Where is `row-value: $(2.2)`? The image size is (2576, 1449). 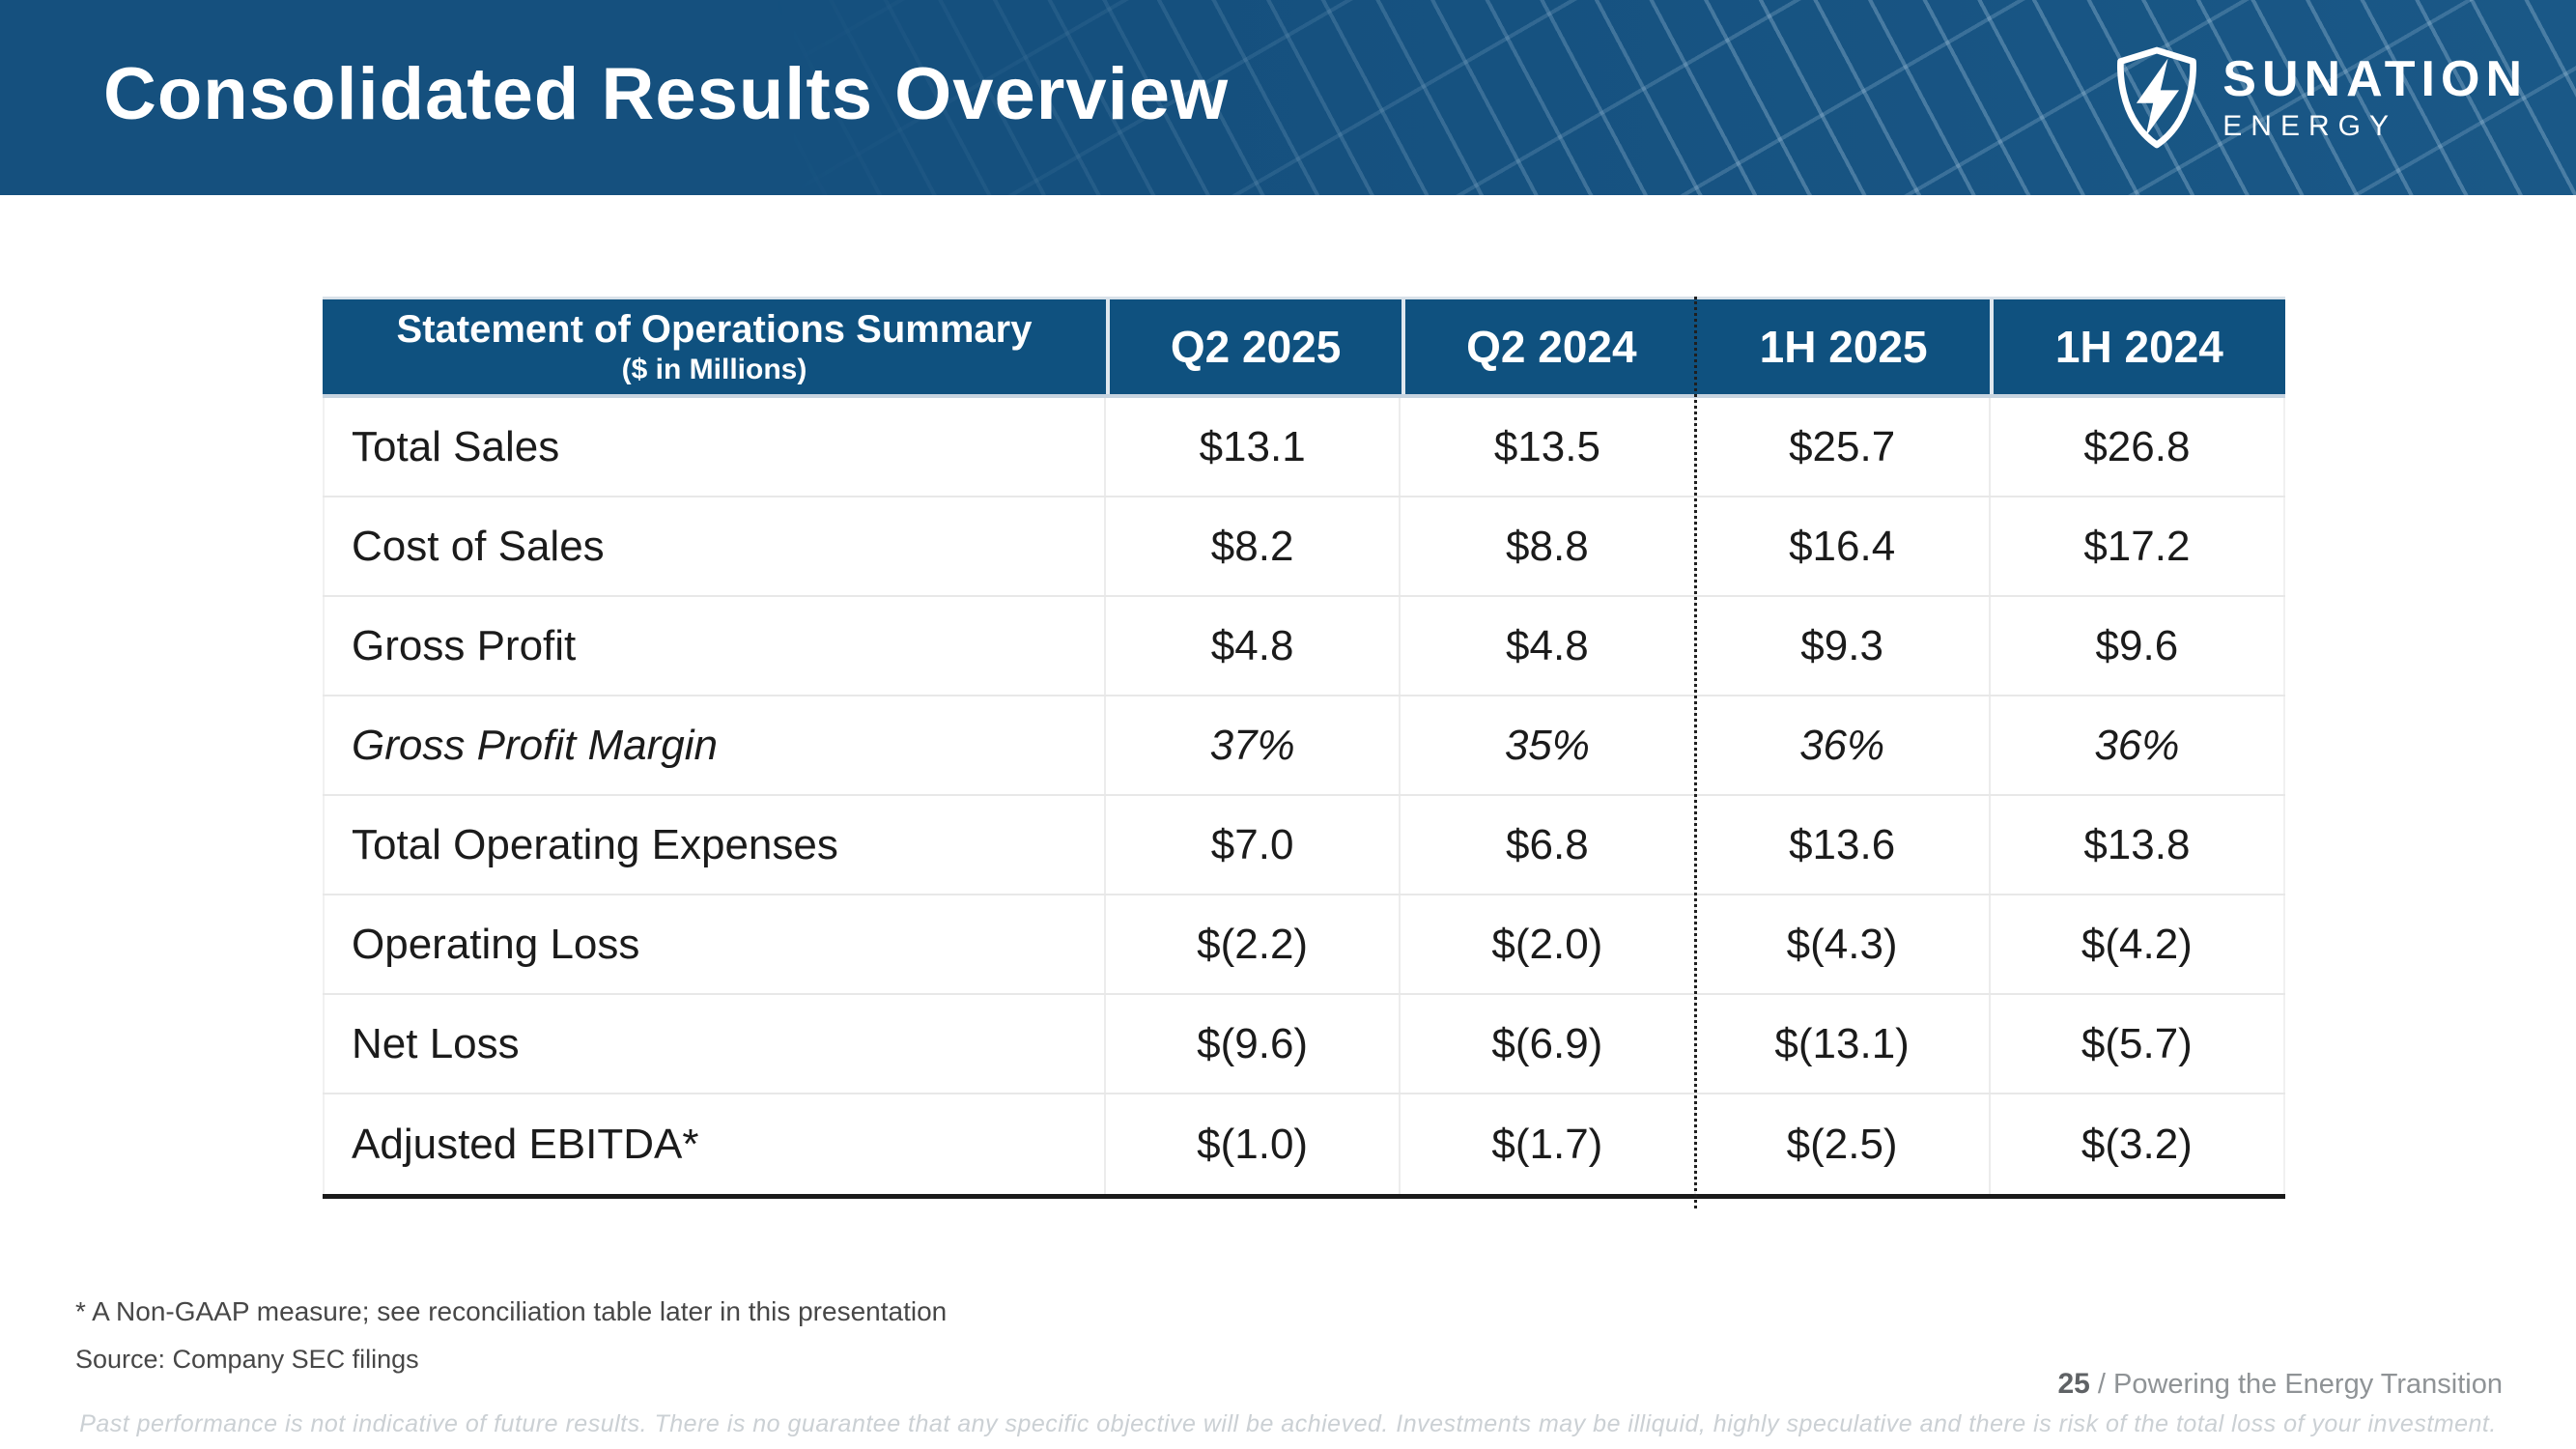
row-value: $(2.2) is located at coordinates (1253, 944).